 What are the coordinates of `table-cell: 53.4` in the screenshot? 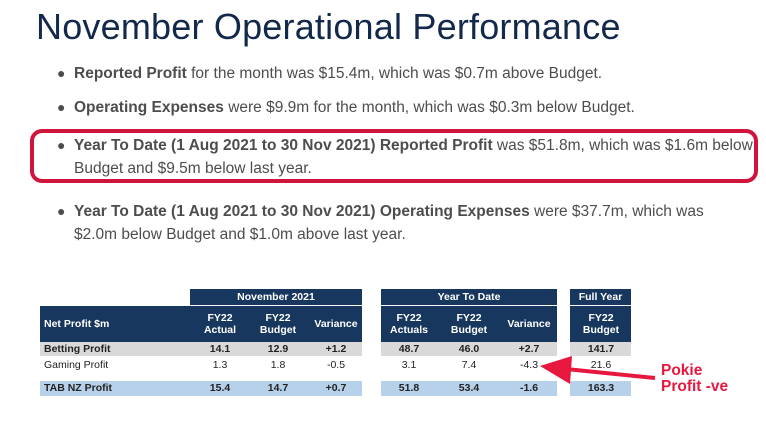 It's located at (469, 388).